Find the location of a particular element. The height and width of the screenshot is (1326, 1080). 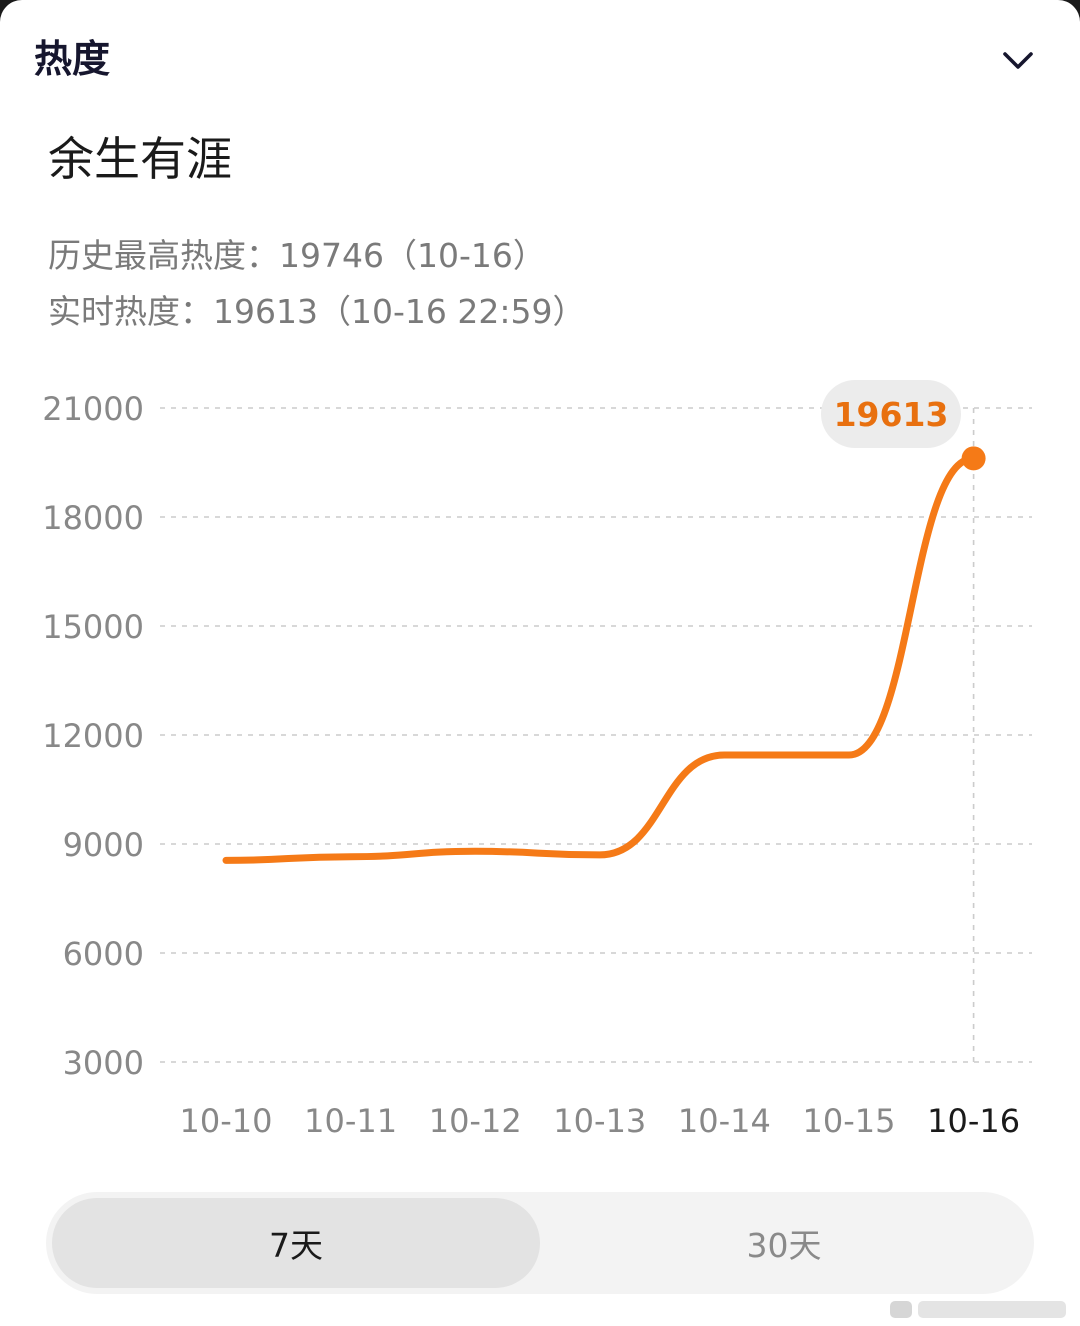

value-badge is located at coordinates (891, 414).